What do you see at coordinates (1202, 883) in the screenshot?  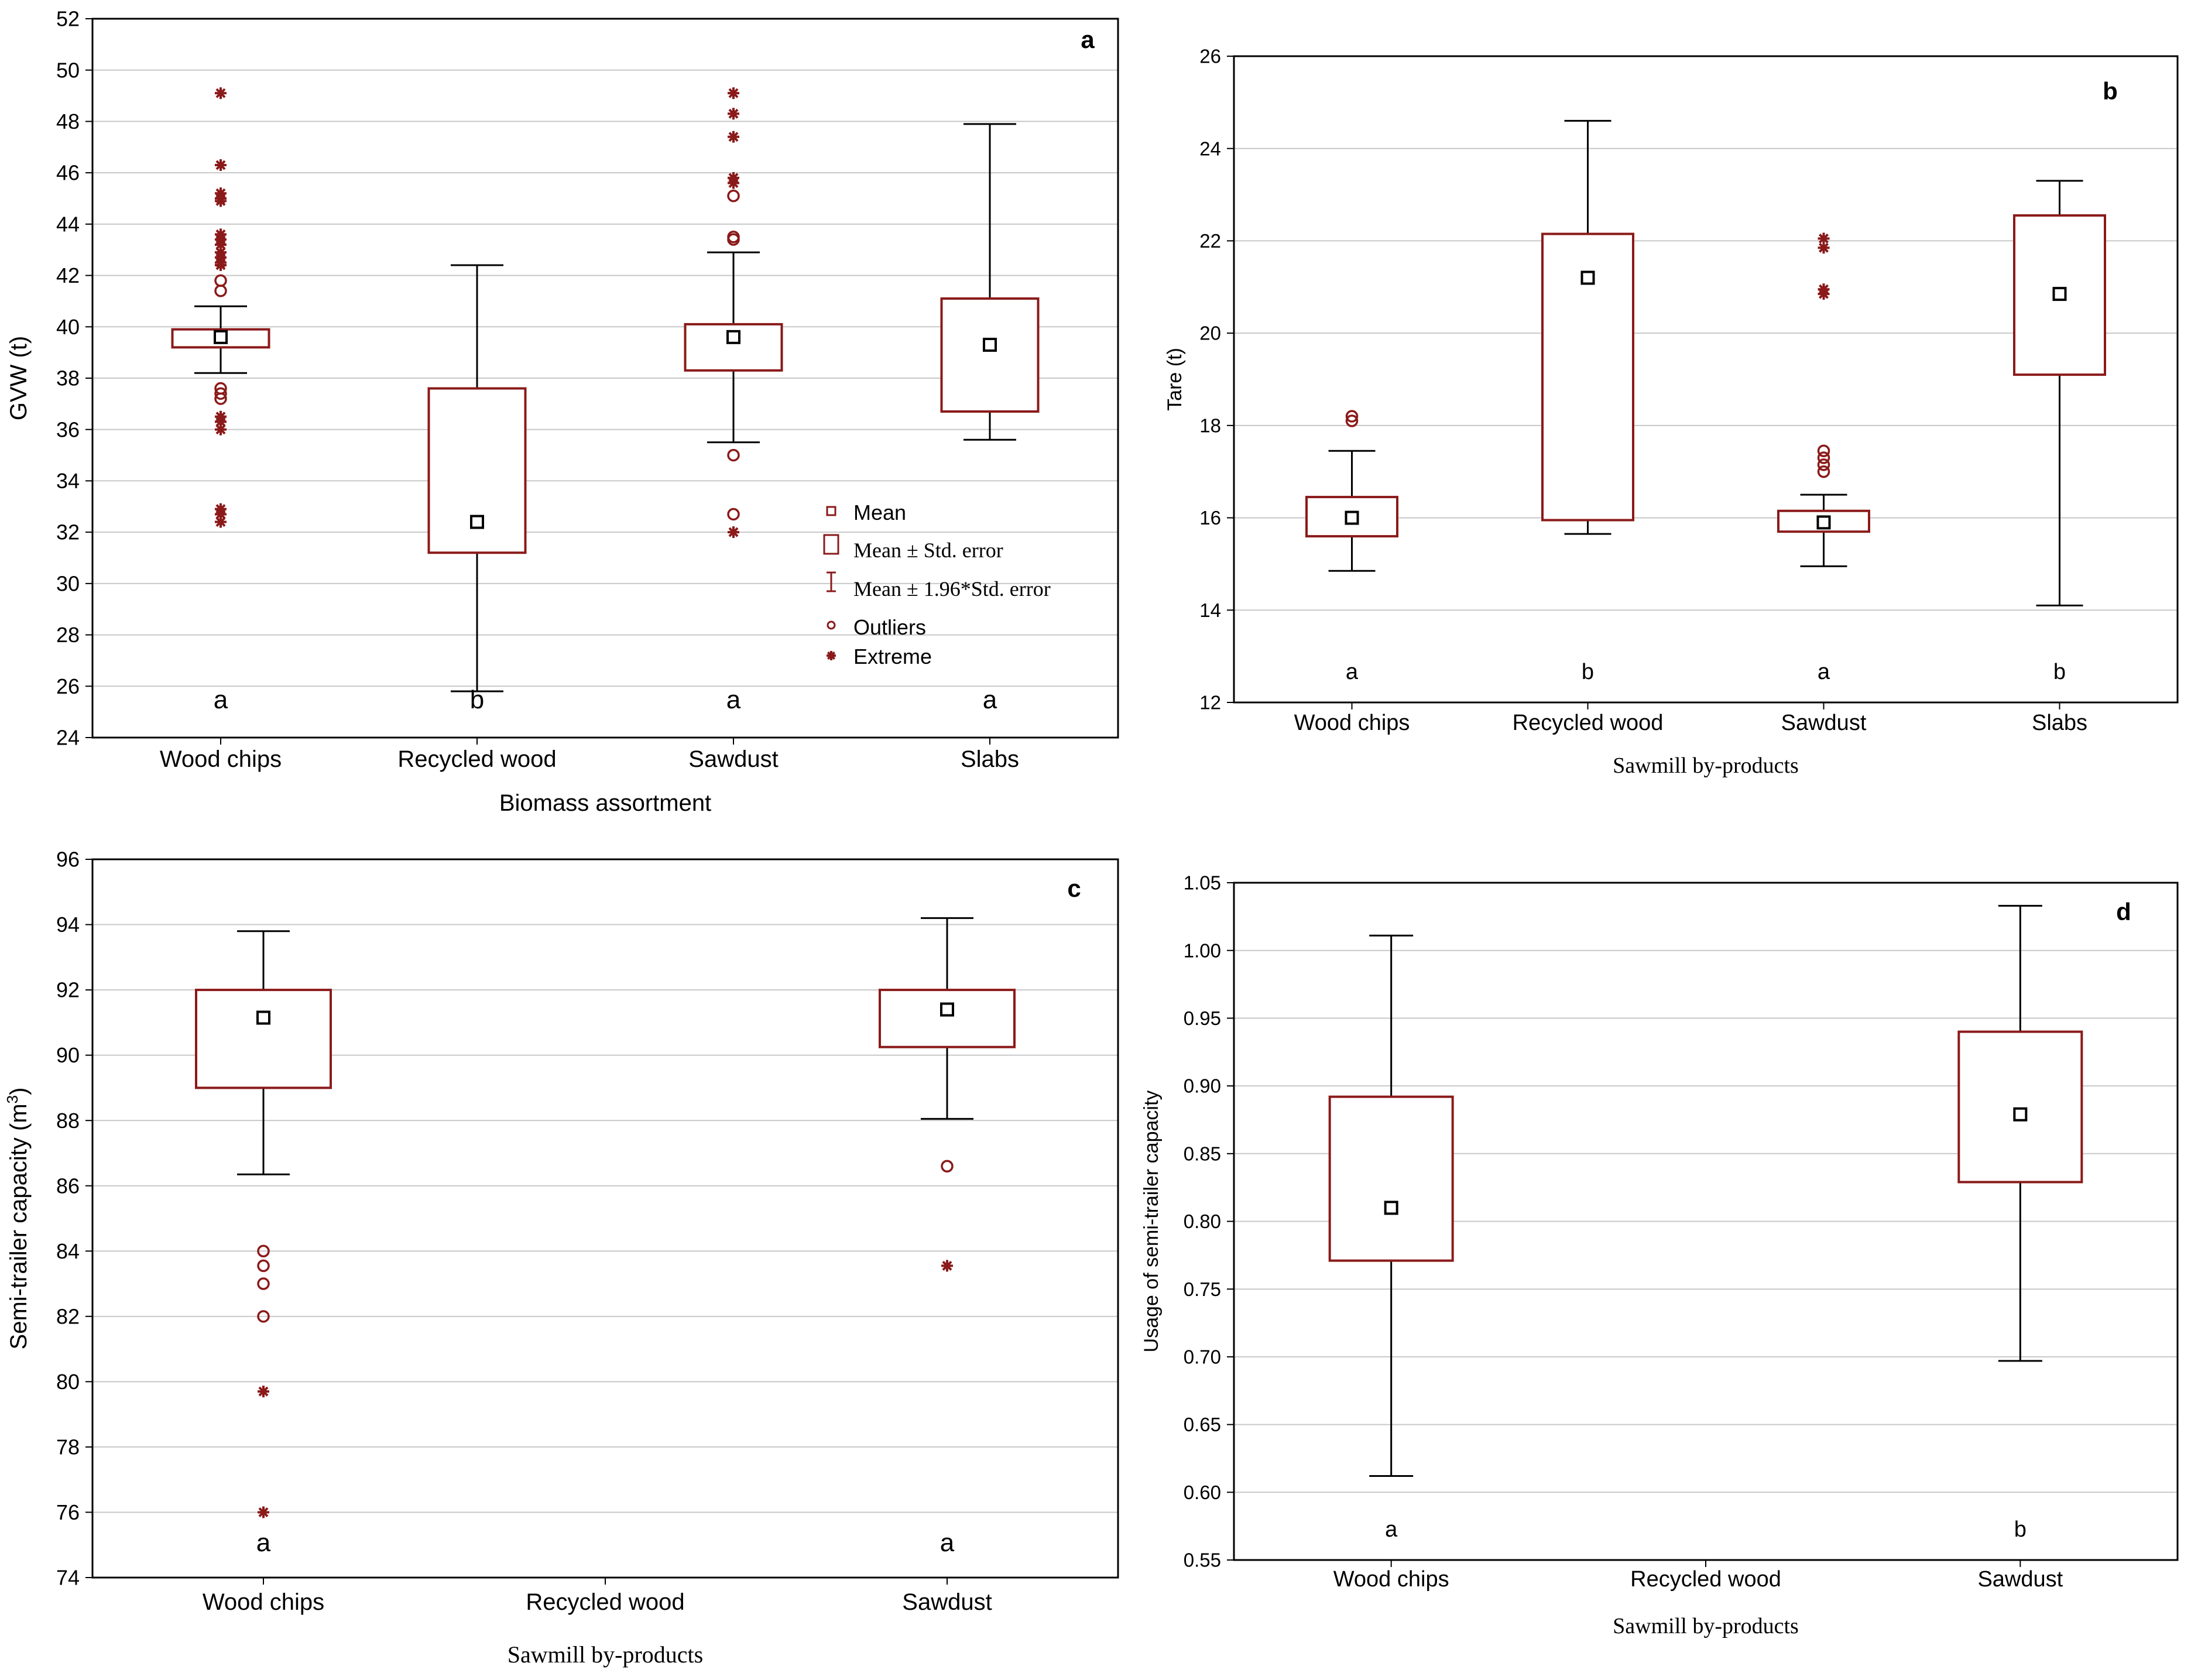 I see `y-tick-label: 1.05` at bounding box center [1202, 883].